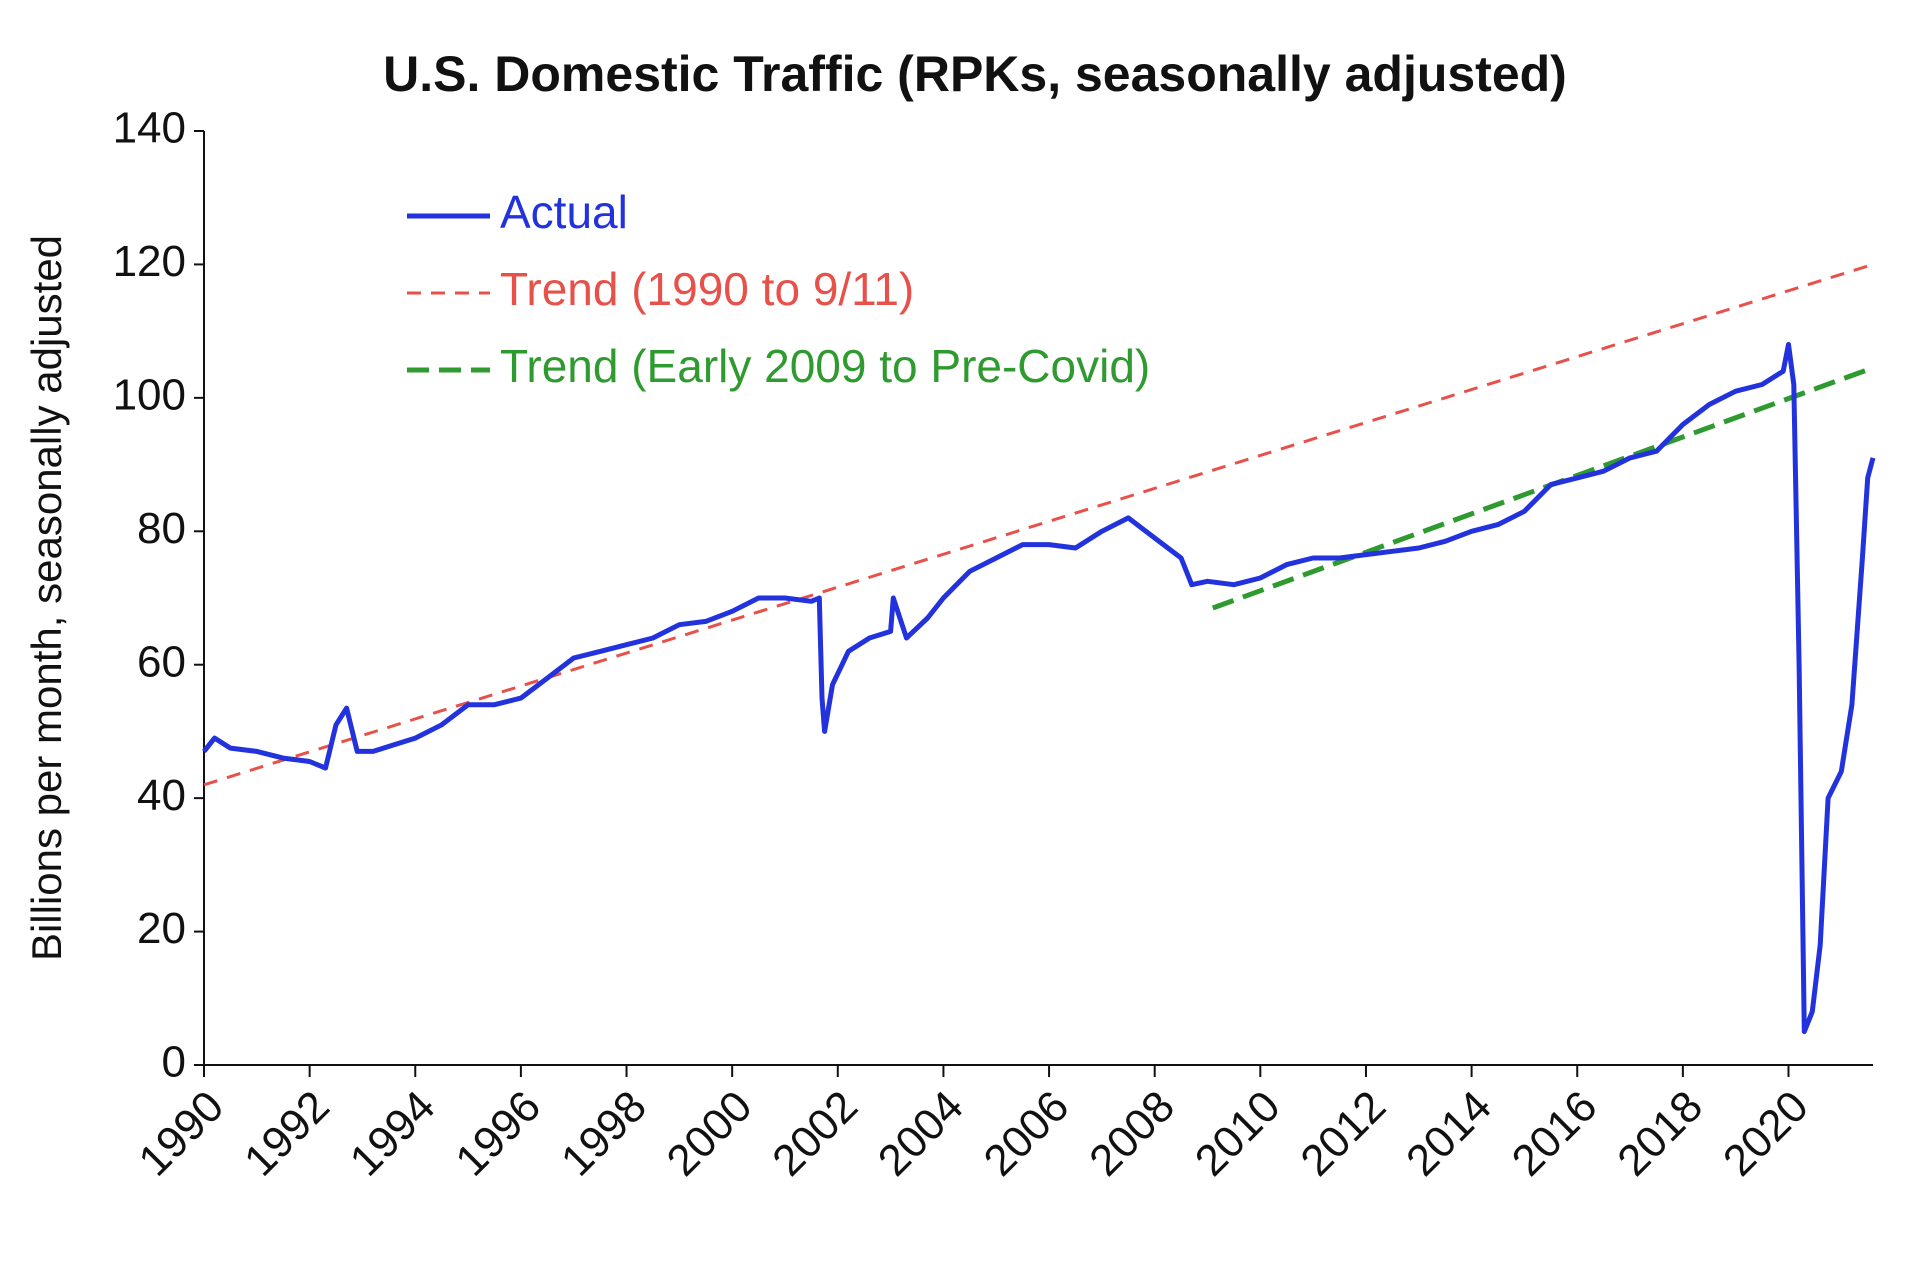 This screenshot has width=1920, height=1280. Describe the element at coordinates (46, 598) in the screenshot. I see `y-axis-label: Billions per month, seasonally adjusted` at that location.